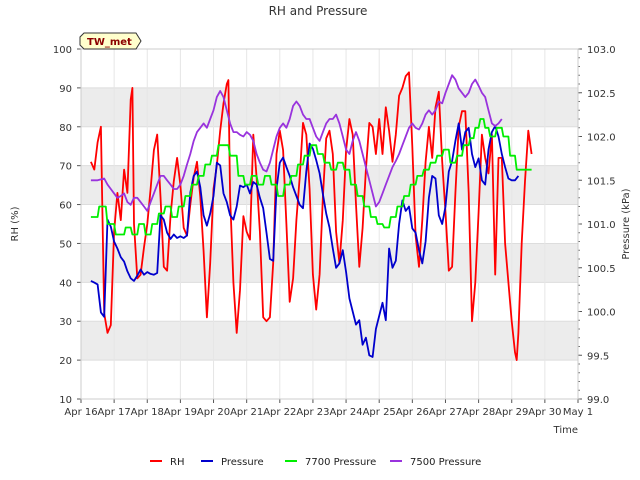  Describe the element at coordinates (62, 50) in the screenshot. I see `y-left-tick-label: 100` at that location.